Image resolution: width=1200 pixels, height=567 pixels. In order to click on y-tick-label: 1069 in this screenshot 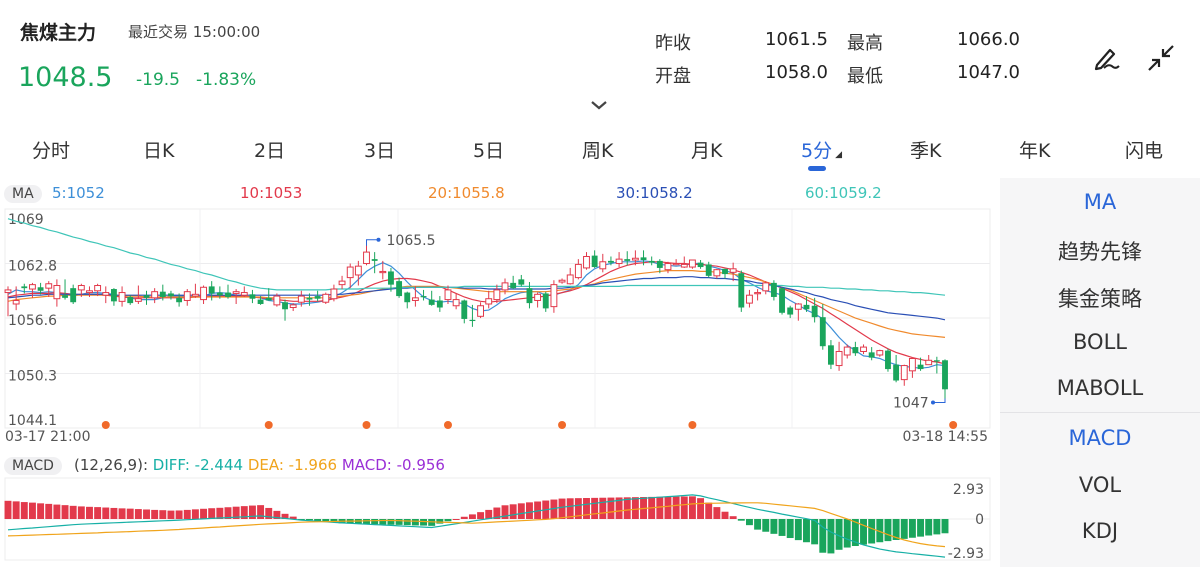, I will do `click(26, 220)`.